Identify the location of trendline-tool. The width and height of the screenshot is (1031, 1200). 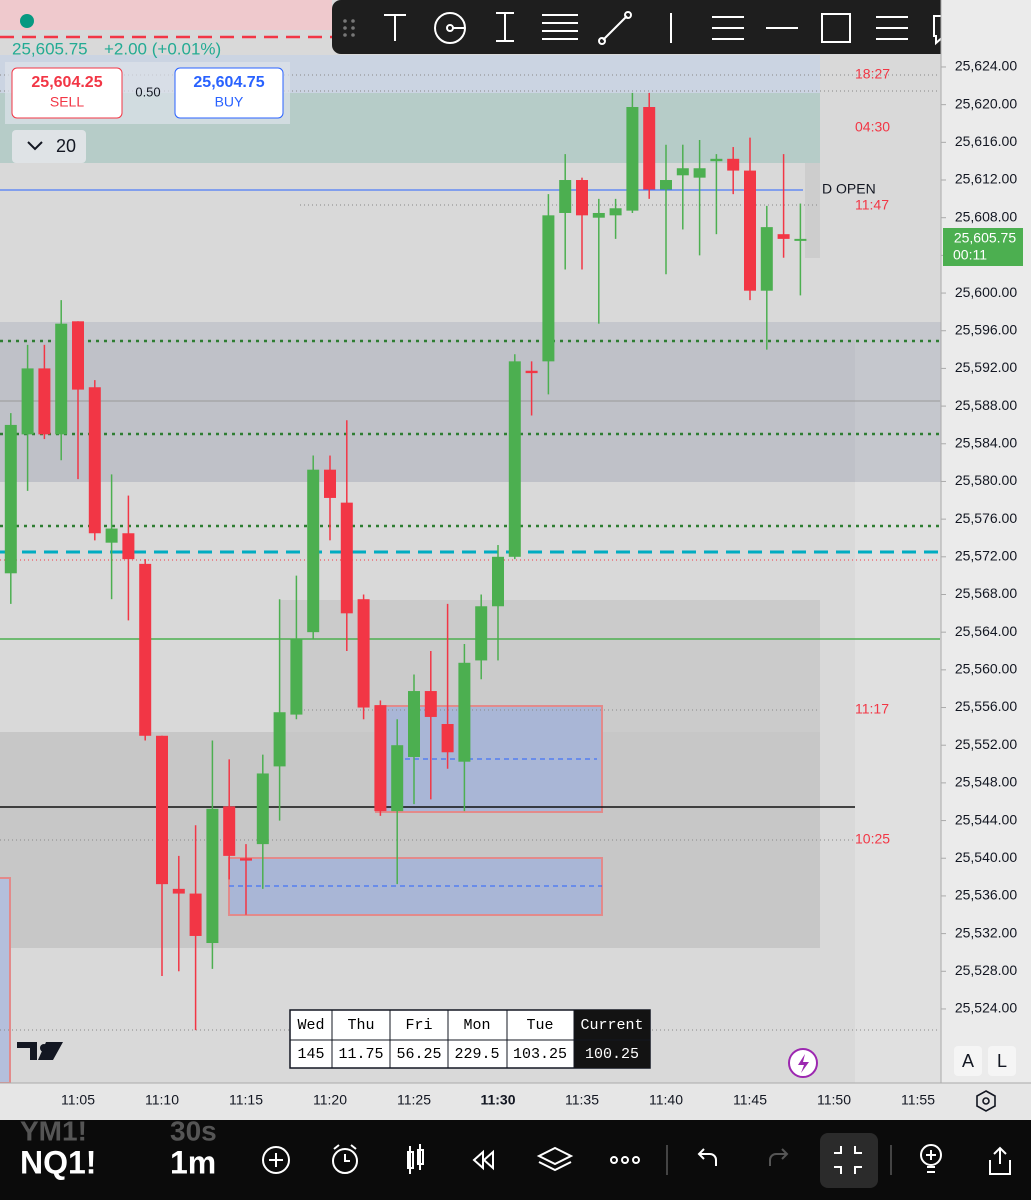
(615, 28).